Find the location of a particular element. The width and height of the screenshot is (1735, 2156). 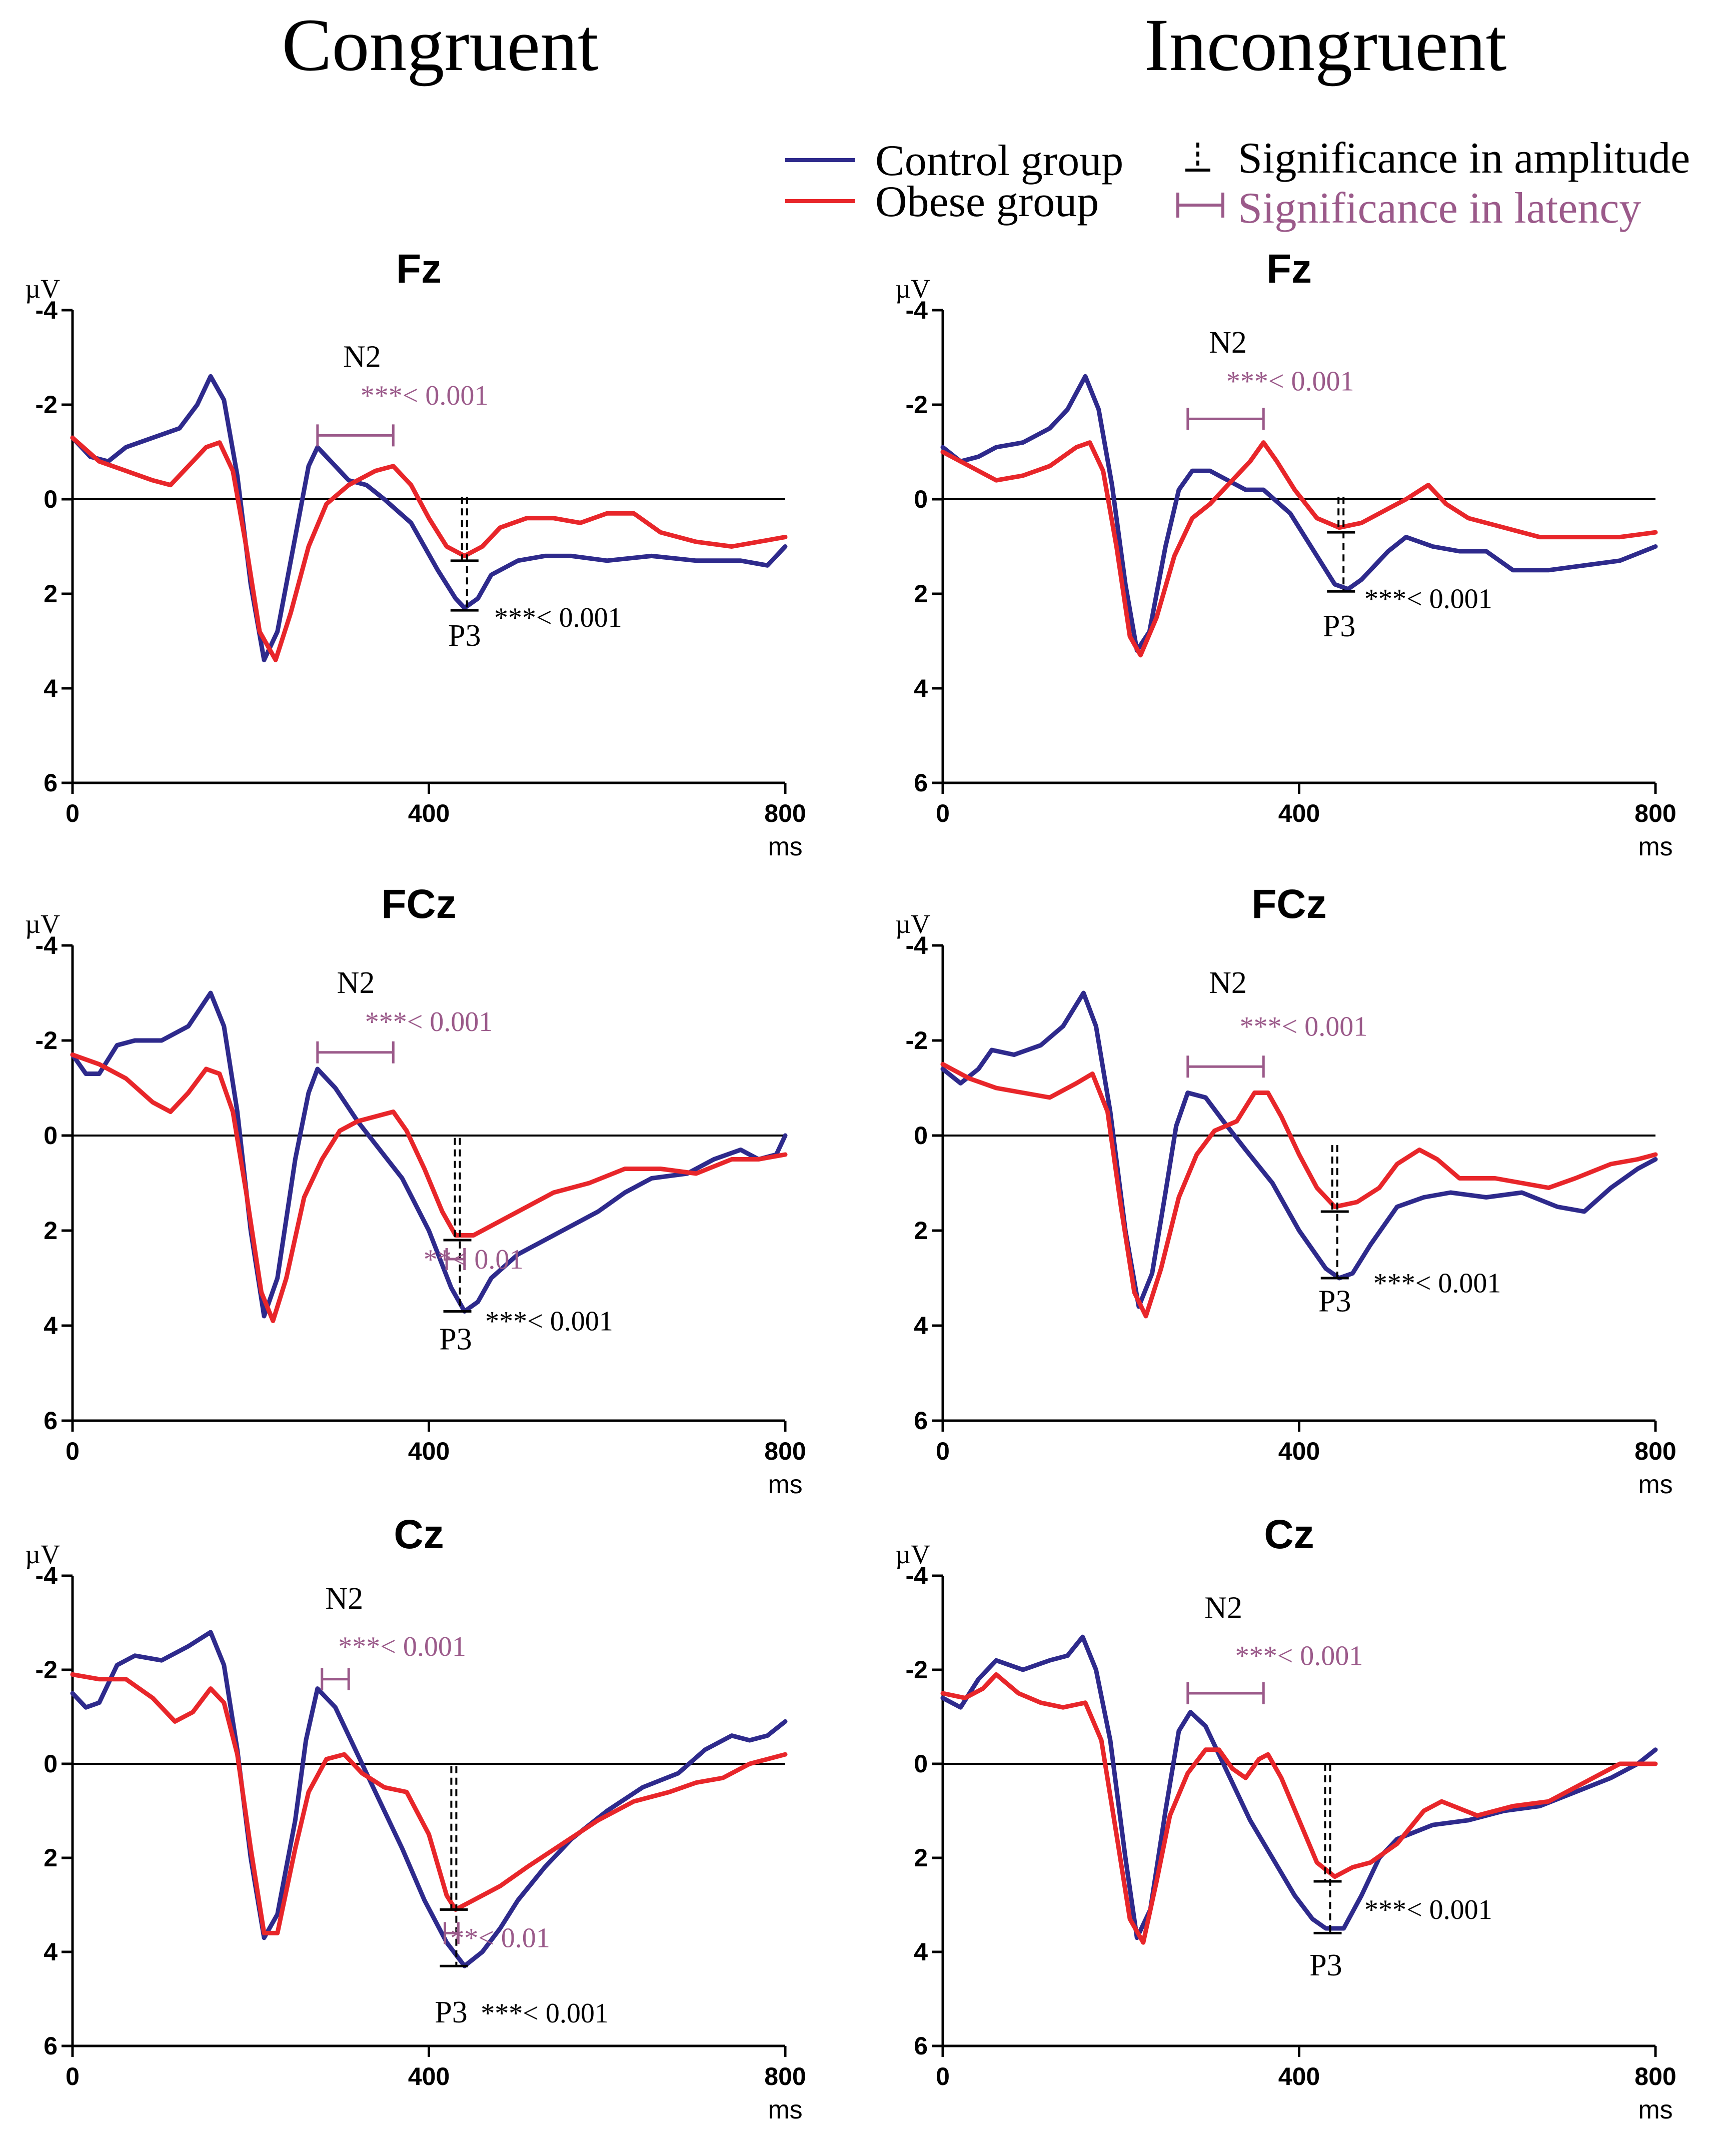

legend-latency-symbol is located at coordinates (1200, 205).